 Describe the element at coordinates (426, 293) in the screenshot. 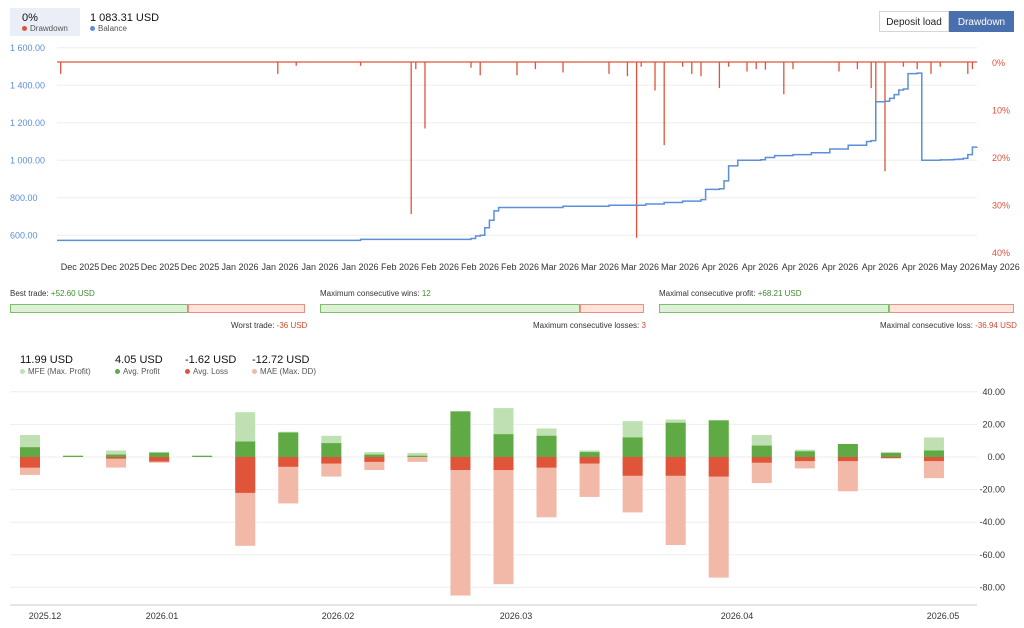

I see `max-wins-value: 12` at that location.